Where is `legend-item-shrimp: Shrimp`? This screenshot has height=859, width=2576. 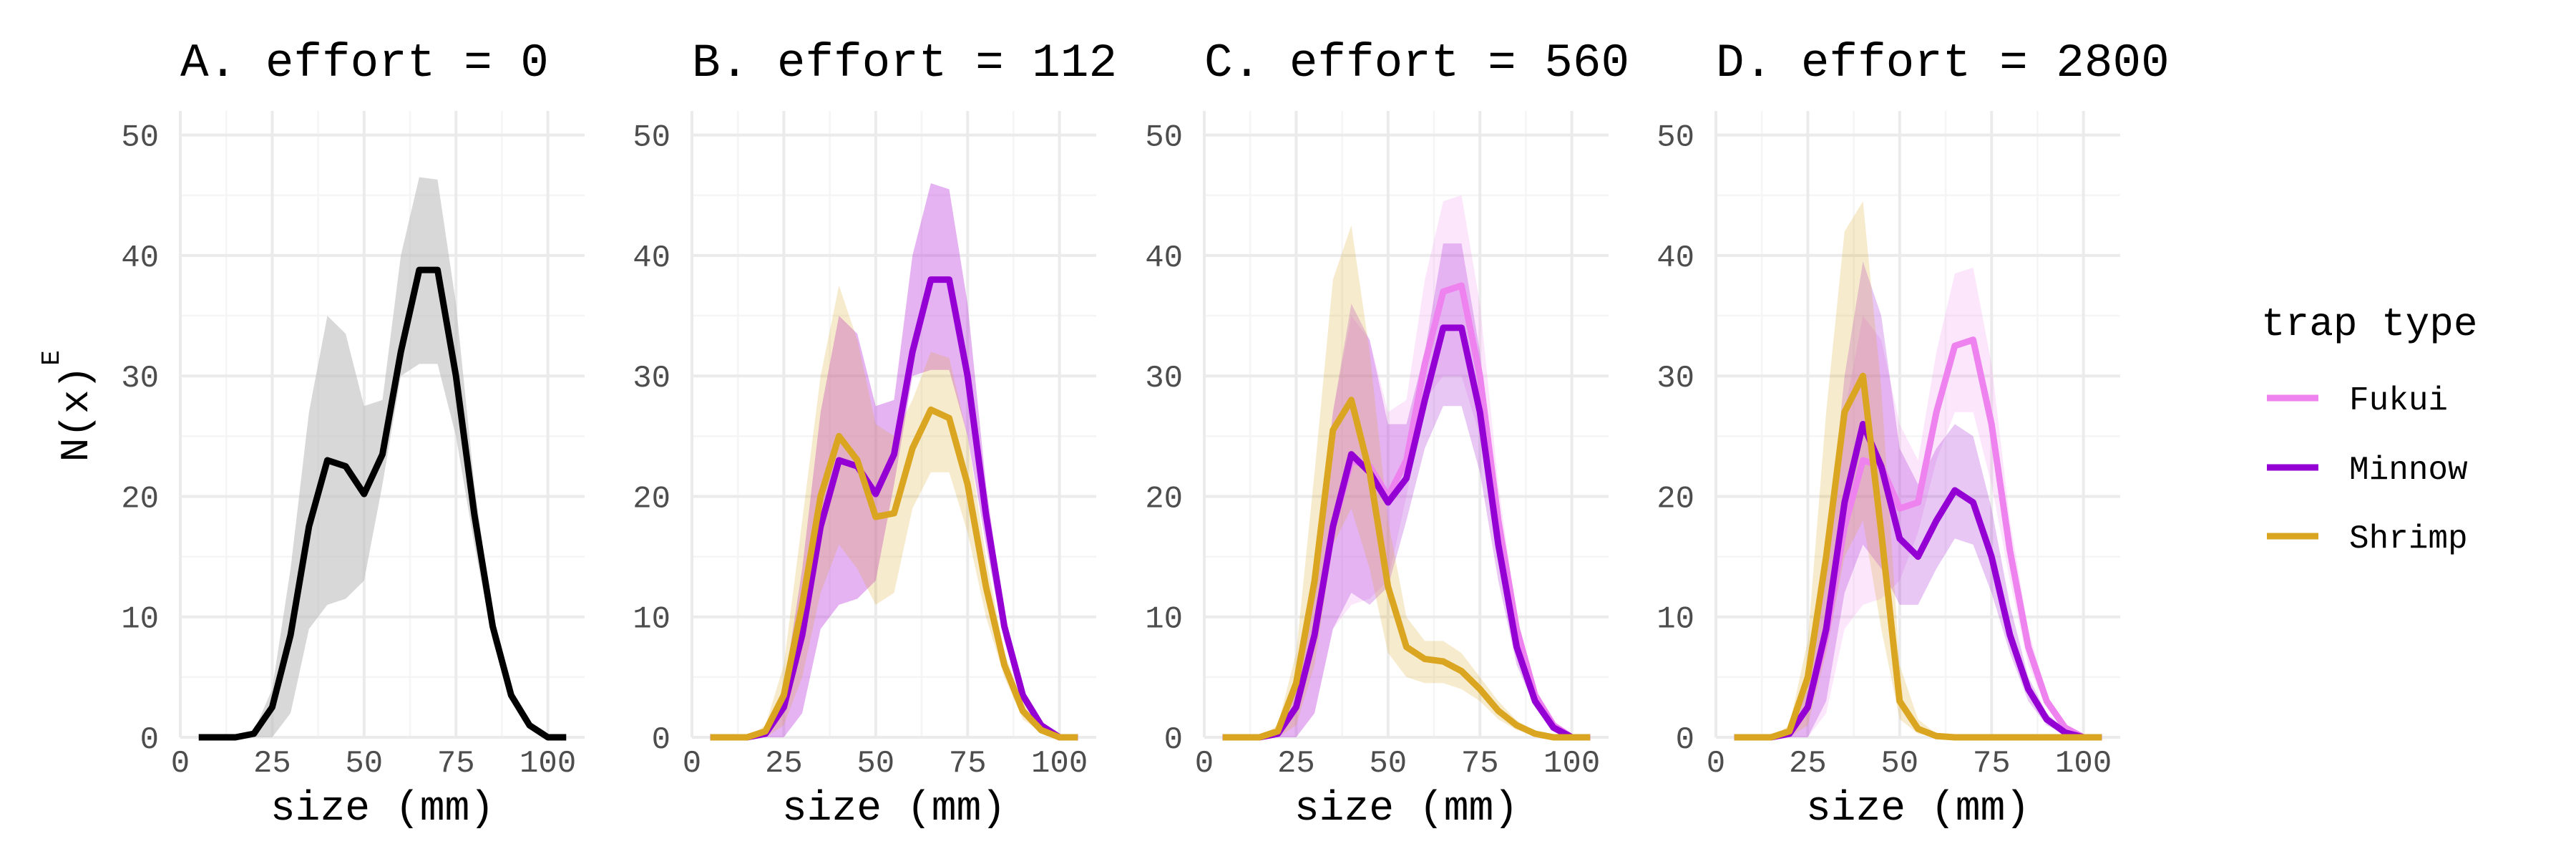
legend-item-shrimp: Shrimp is located at coordinates (2367, 539).